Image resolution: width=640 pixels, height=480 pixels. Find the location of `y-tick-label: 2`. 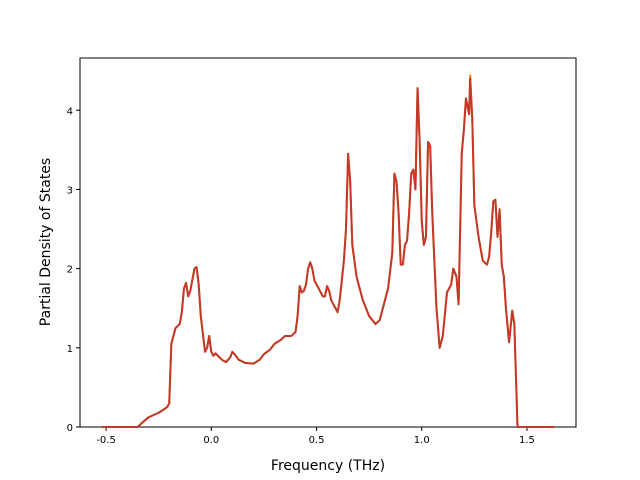

y-tick-label: 2 is located at coordinates (70, 270).